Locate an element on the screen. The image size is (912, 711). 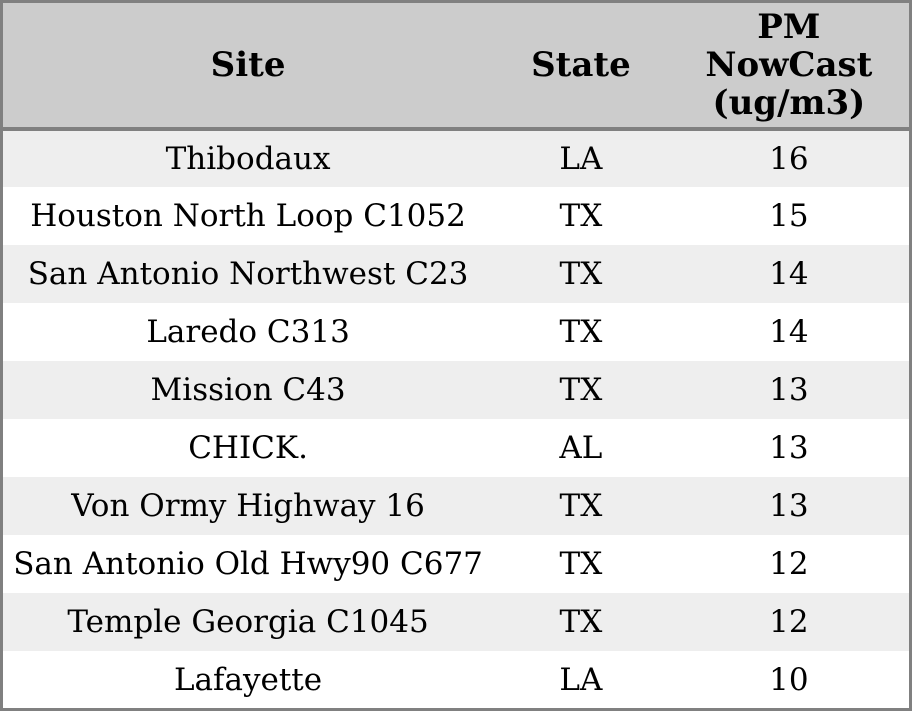
column-header-pm-nowcast: PM NowCast (ug/m3) is located at coordinates (789, 66).